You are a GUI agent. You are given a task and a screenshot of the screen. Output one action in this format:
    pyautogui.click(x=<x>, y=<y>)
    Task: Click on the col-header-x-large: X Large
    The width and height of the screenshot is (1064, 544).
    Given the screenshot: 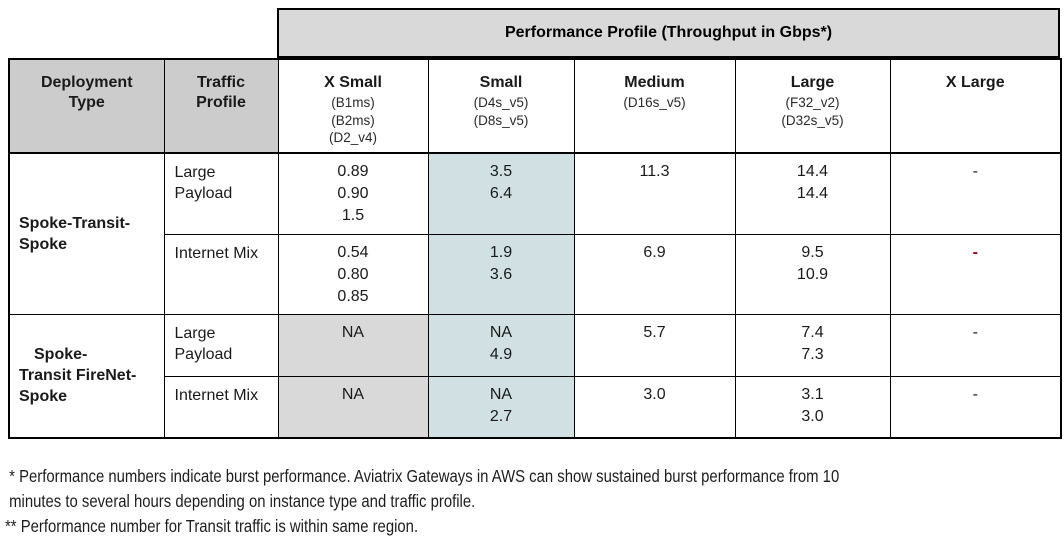 What is the action you would take?
    pyautogui.click(x=975, y=106)
    